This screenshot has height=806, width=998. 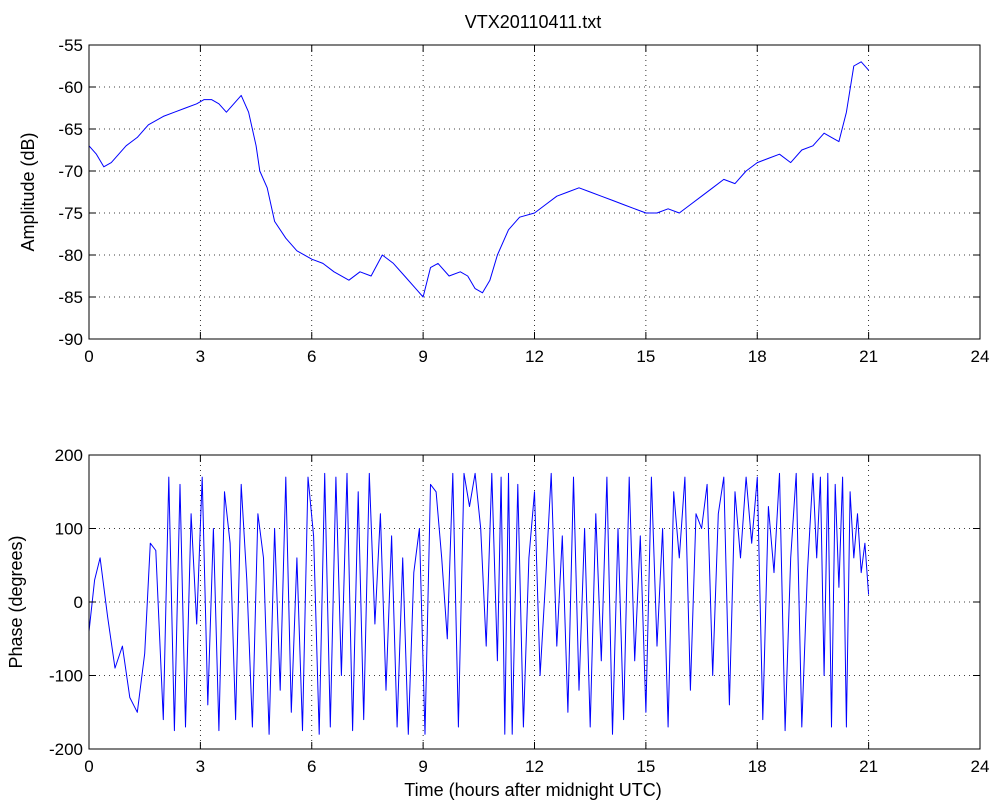 I want to click on phase-ylabel: Phase (degrees), so click(x=16, y=601).